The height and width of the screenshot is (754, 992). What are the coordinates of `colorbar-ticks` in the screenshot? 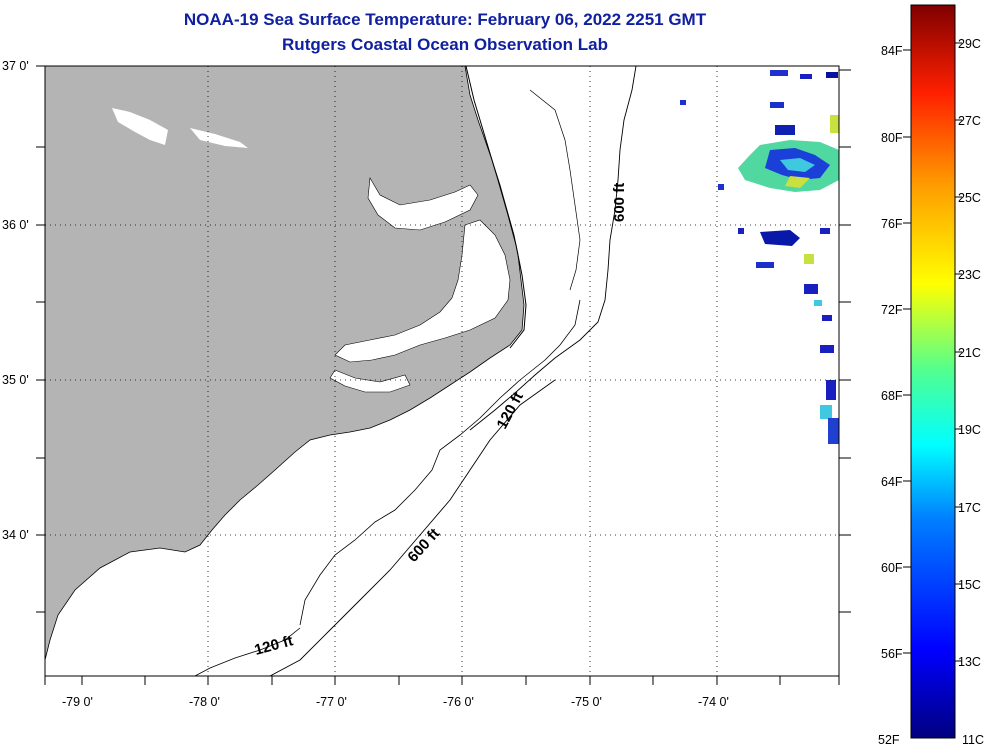 It's located at (932, 352).